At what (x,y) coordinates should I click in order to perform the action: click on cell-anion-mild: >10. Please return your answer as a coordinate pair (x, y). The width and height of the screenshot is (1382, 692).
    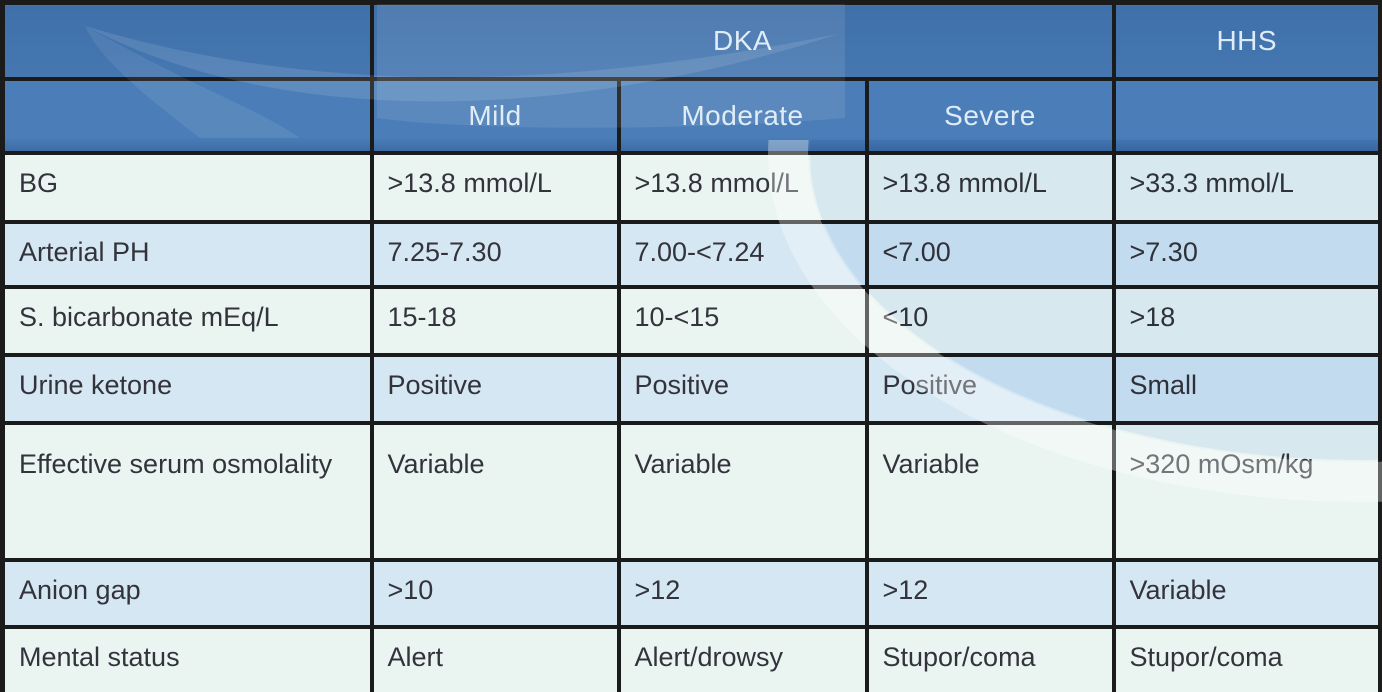
    Looking at the image, I should click on (495, 593).